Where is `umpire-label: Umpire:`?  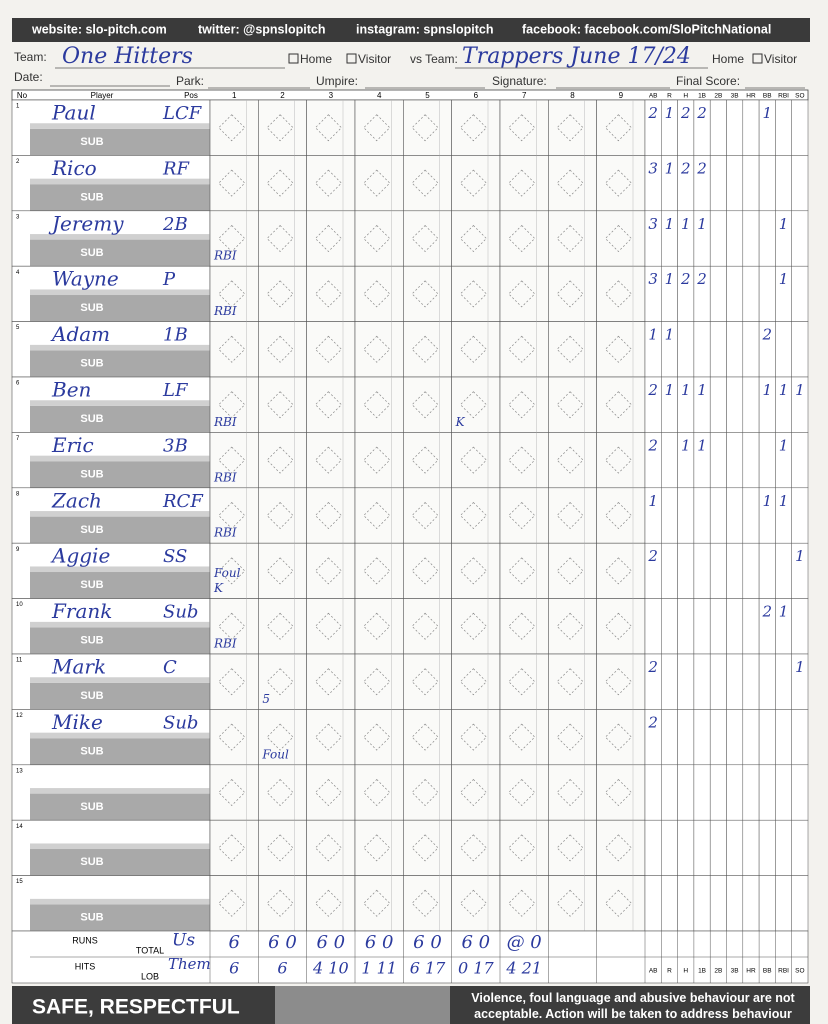 umpire-label: Umpire: is located at coordinates (337, 81).